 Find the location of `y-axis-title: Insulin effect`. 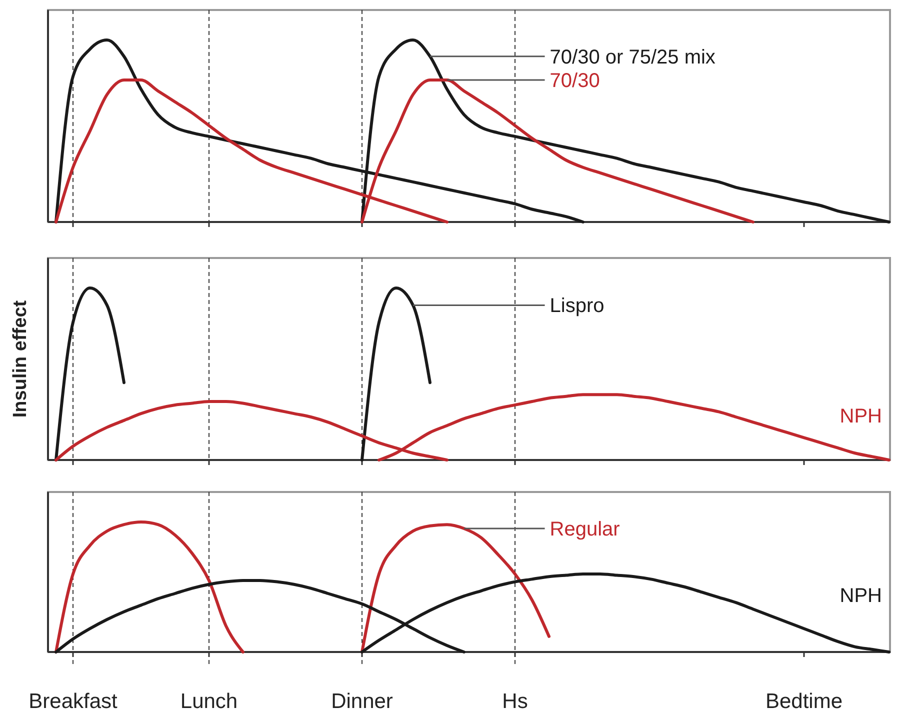

y-axis-title: Insulin effect is located at coordinates (20, 359).